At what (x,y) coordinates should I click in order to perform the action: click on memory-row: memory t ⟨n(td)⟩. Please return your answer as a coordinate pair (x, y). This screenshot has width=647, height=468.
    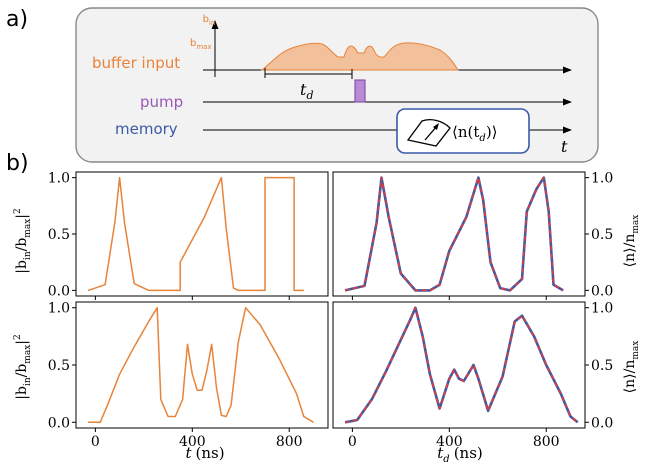
    Looking at the image, I should click on (343, 132).